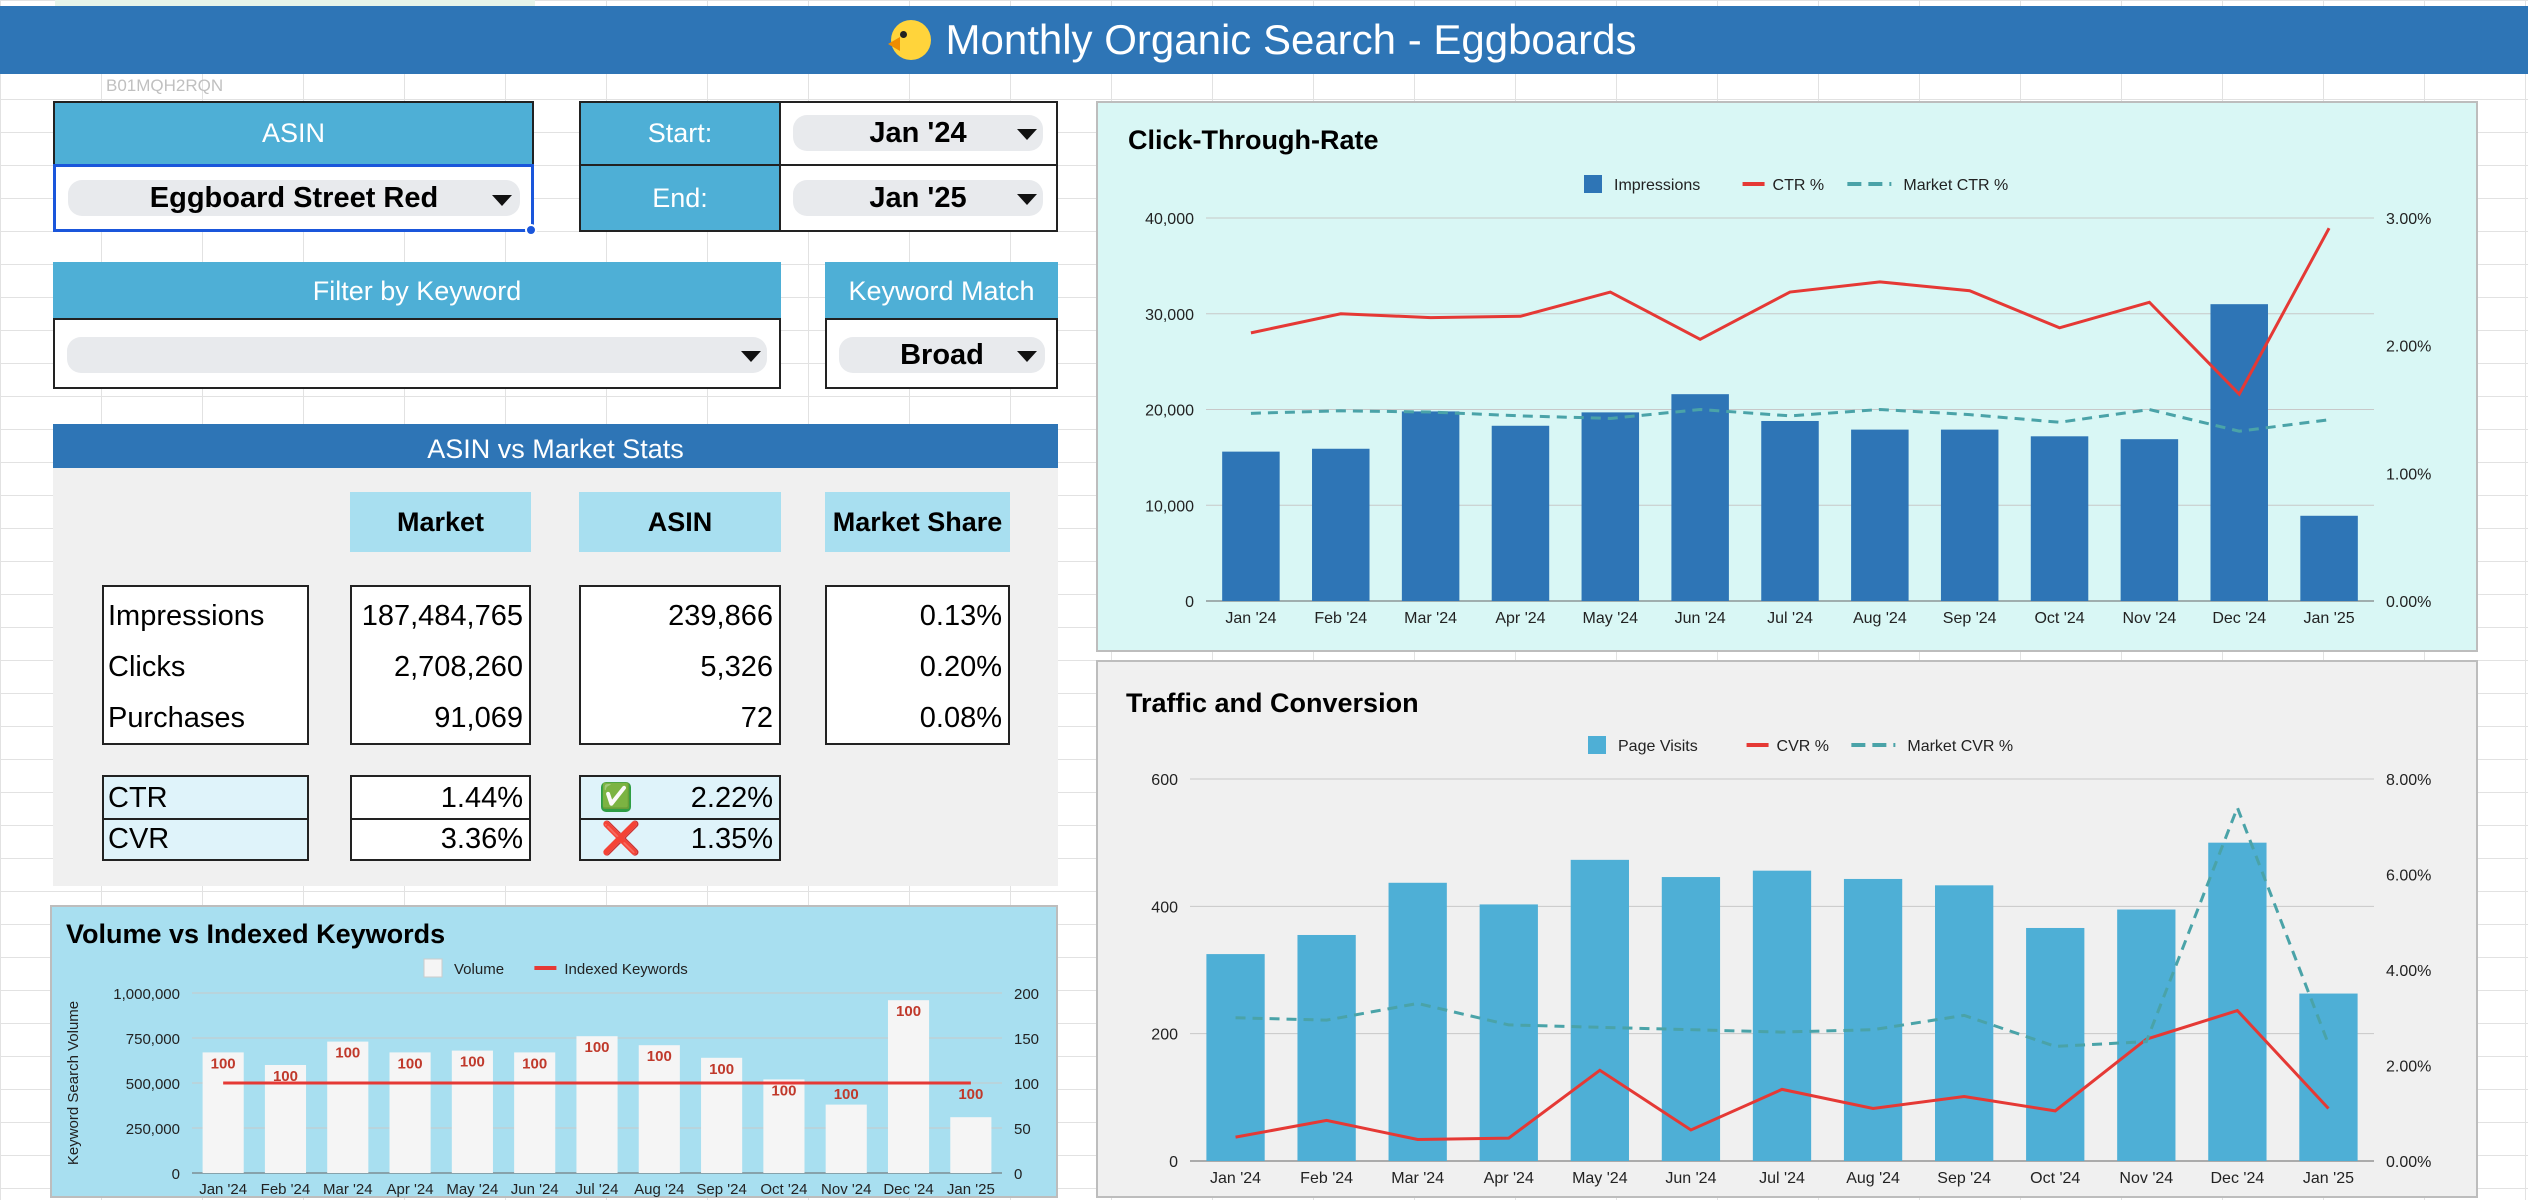  Describe the element at coordinates (410, 1063) in the screenshot. I see `data-label-3: 100` at that location.